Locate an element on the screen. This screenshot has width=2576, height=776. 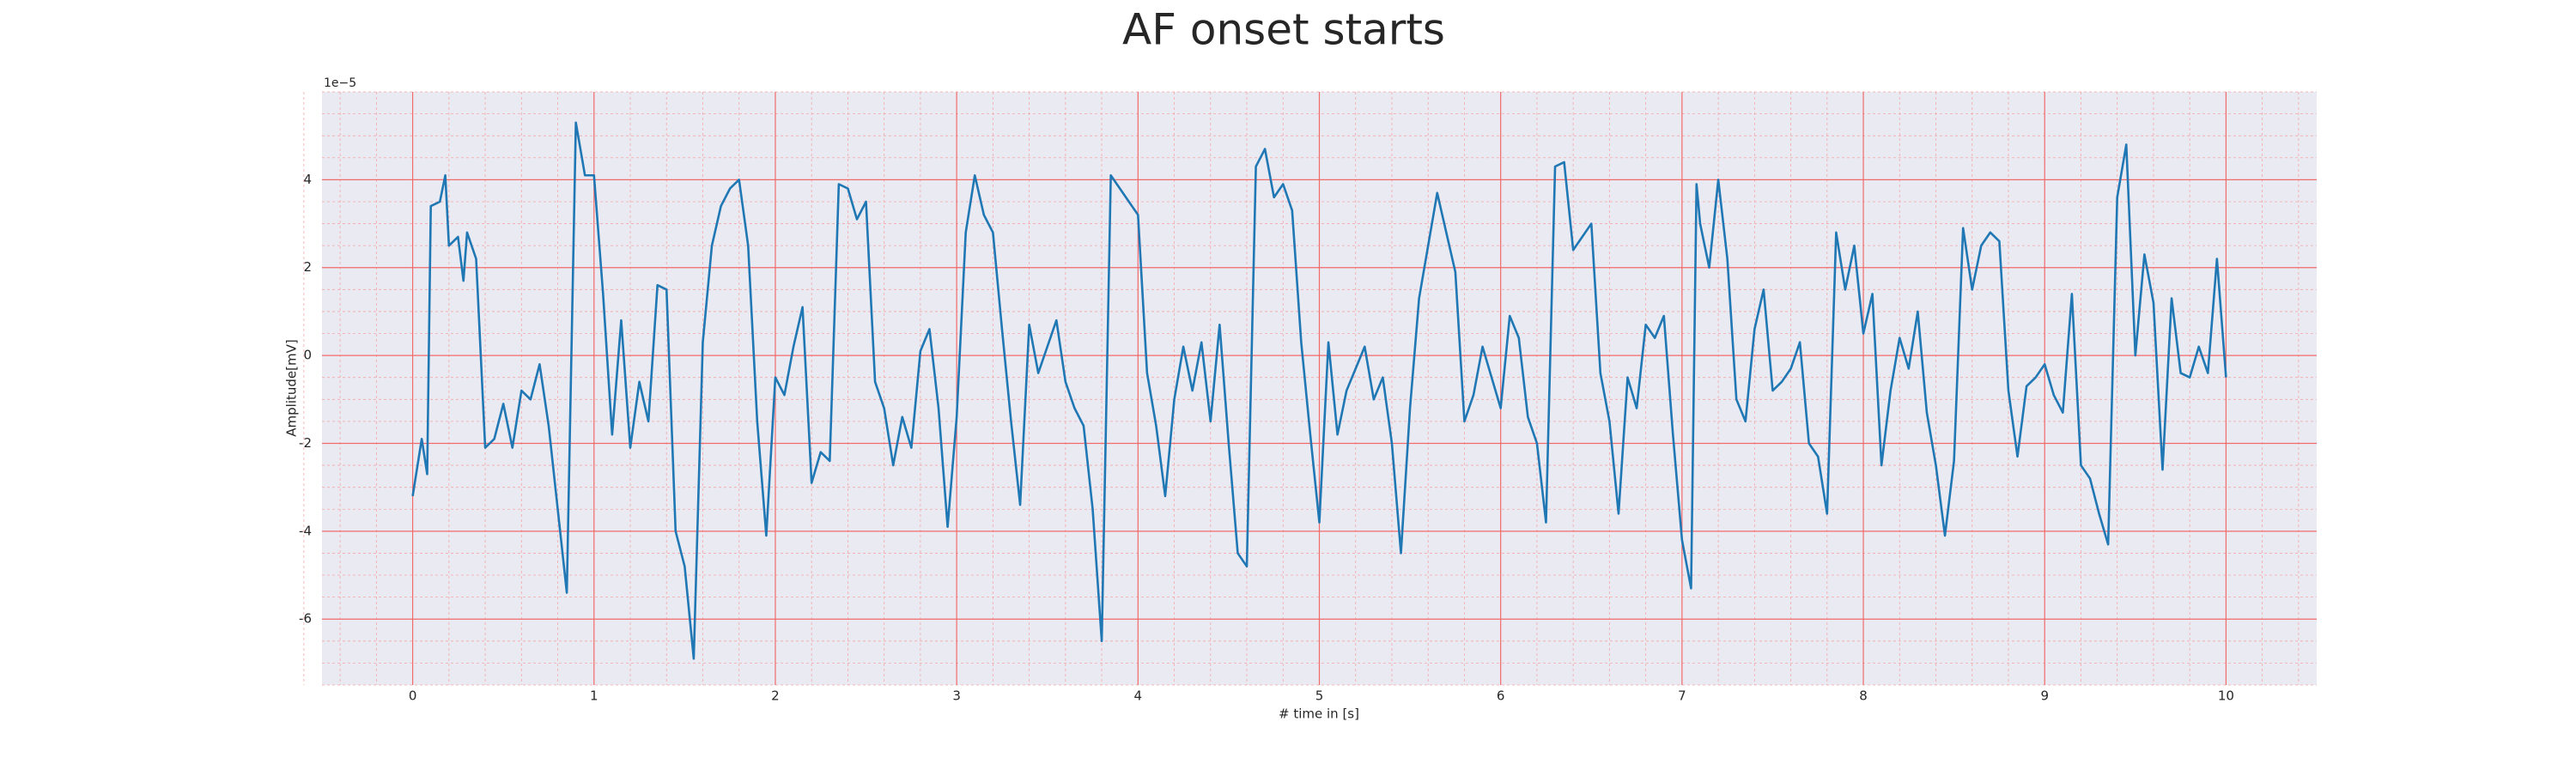
x-tick-label: 9 is located at coordinates (2045, 696).